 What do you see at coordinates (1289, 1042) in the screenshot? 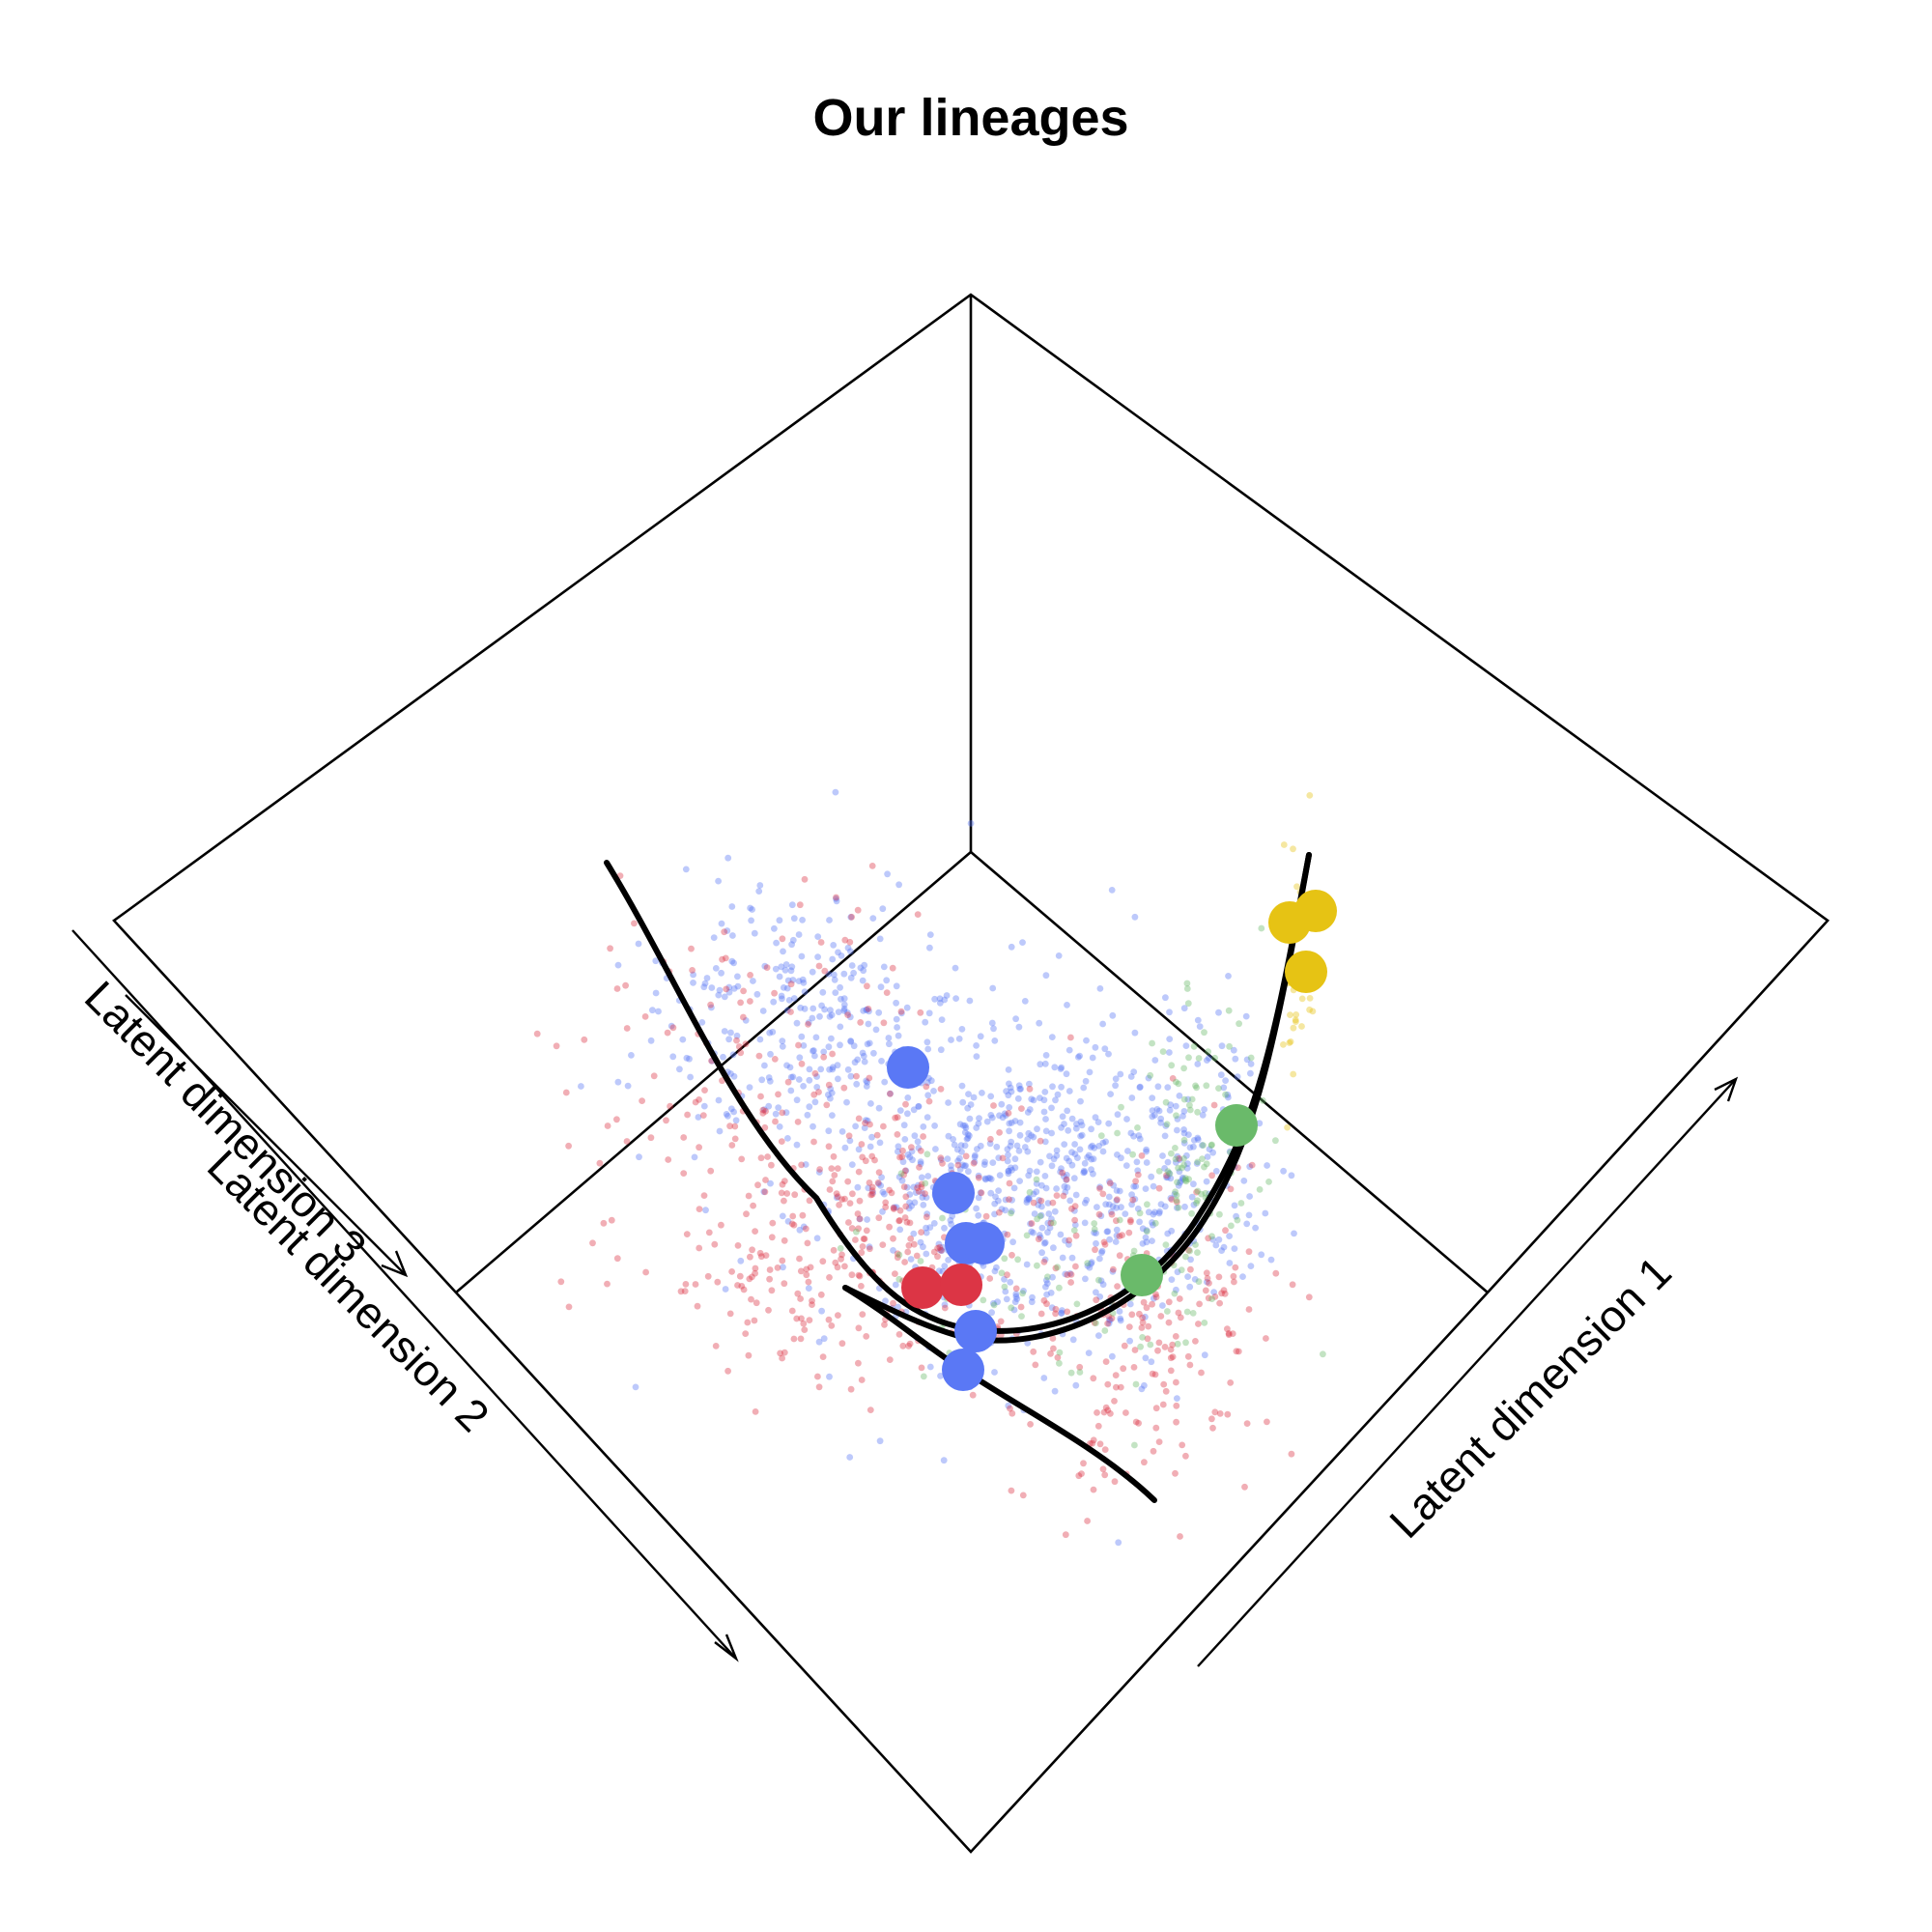
I see `cell-point-yellow` at bounding box center [1289, 1042].